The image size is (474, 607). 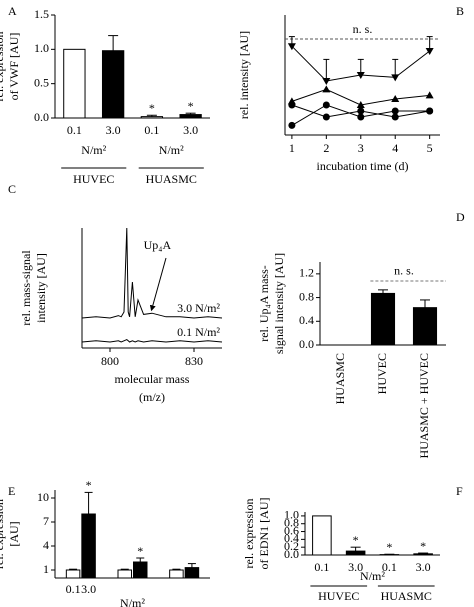 What do you see at coordinates (158, 284) in the screenshot?
I see `annotation-arrow` at bounding box center [158, 284].